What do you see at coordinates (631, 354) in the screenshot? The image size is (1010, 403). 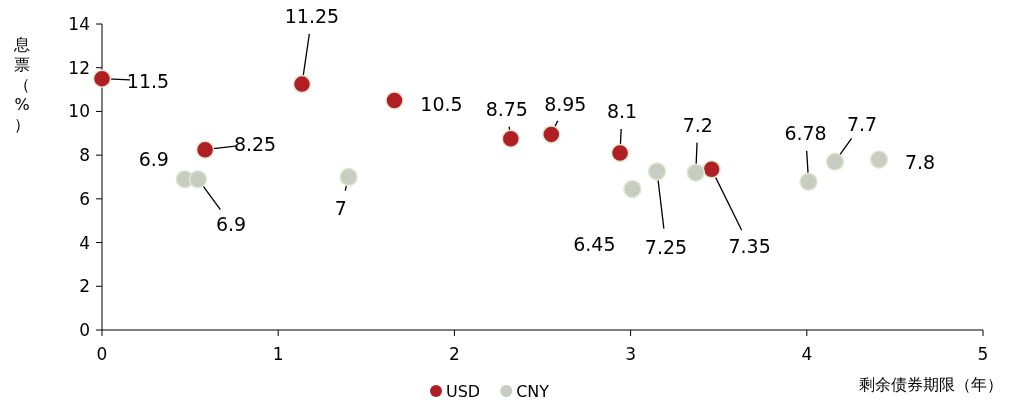 I see `x-tick-label: 3` at bounding box center [631, 354].